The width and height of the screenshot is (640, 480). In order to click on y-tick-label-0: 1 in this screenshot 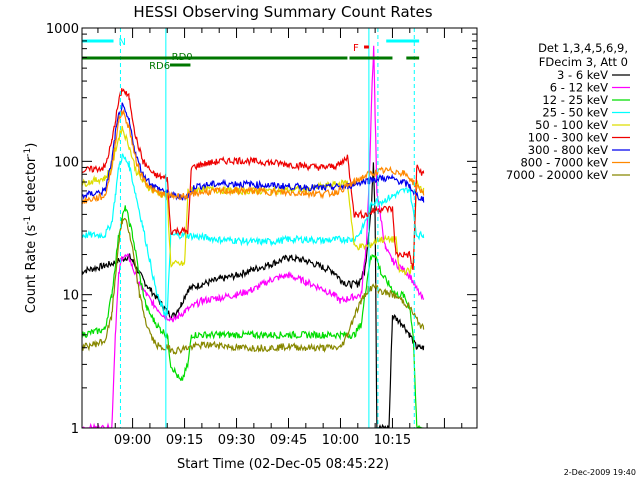, I will do `click(75, 429)`.